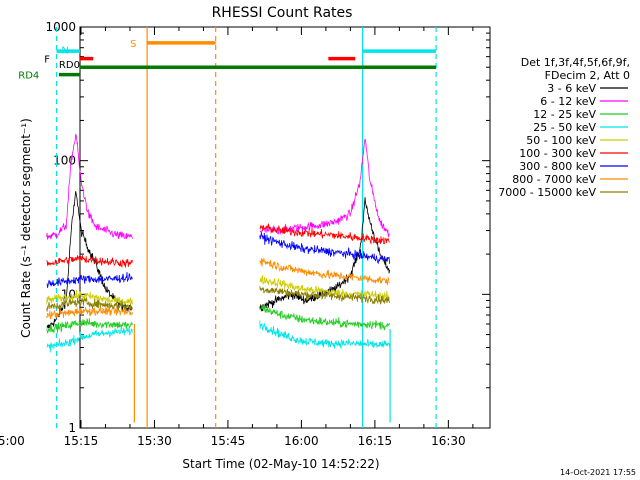  What do you see at coordinates (81, 441) in the screenshot?
I see `x-tick-label: 15:15` at bounding box center [81, 441].